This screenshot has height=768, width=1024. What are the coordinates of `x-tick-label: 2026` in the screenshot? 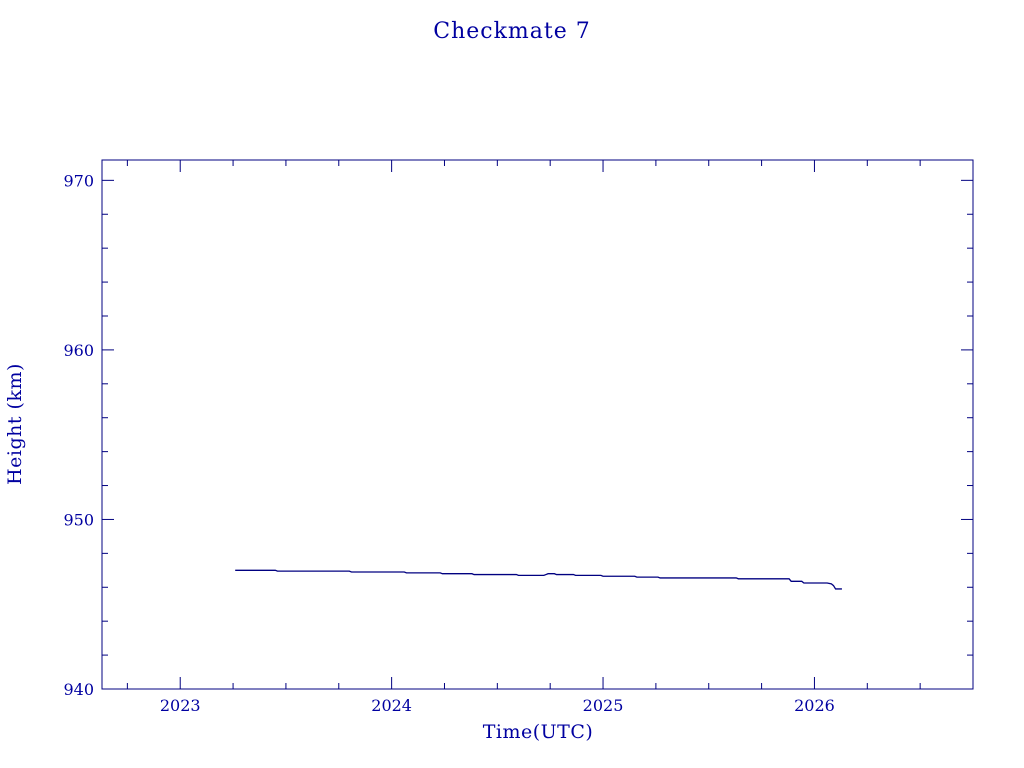 It's located at (814, 705).